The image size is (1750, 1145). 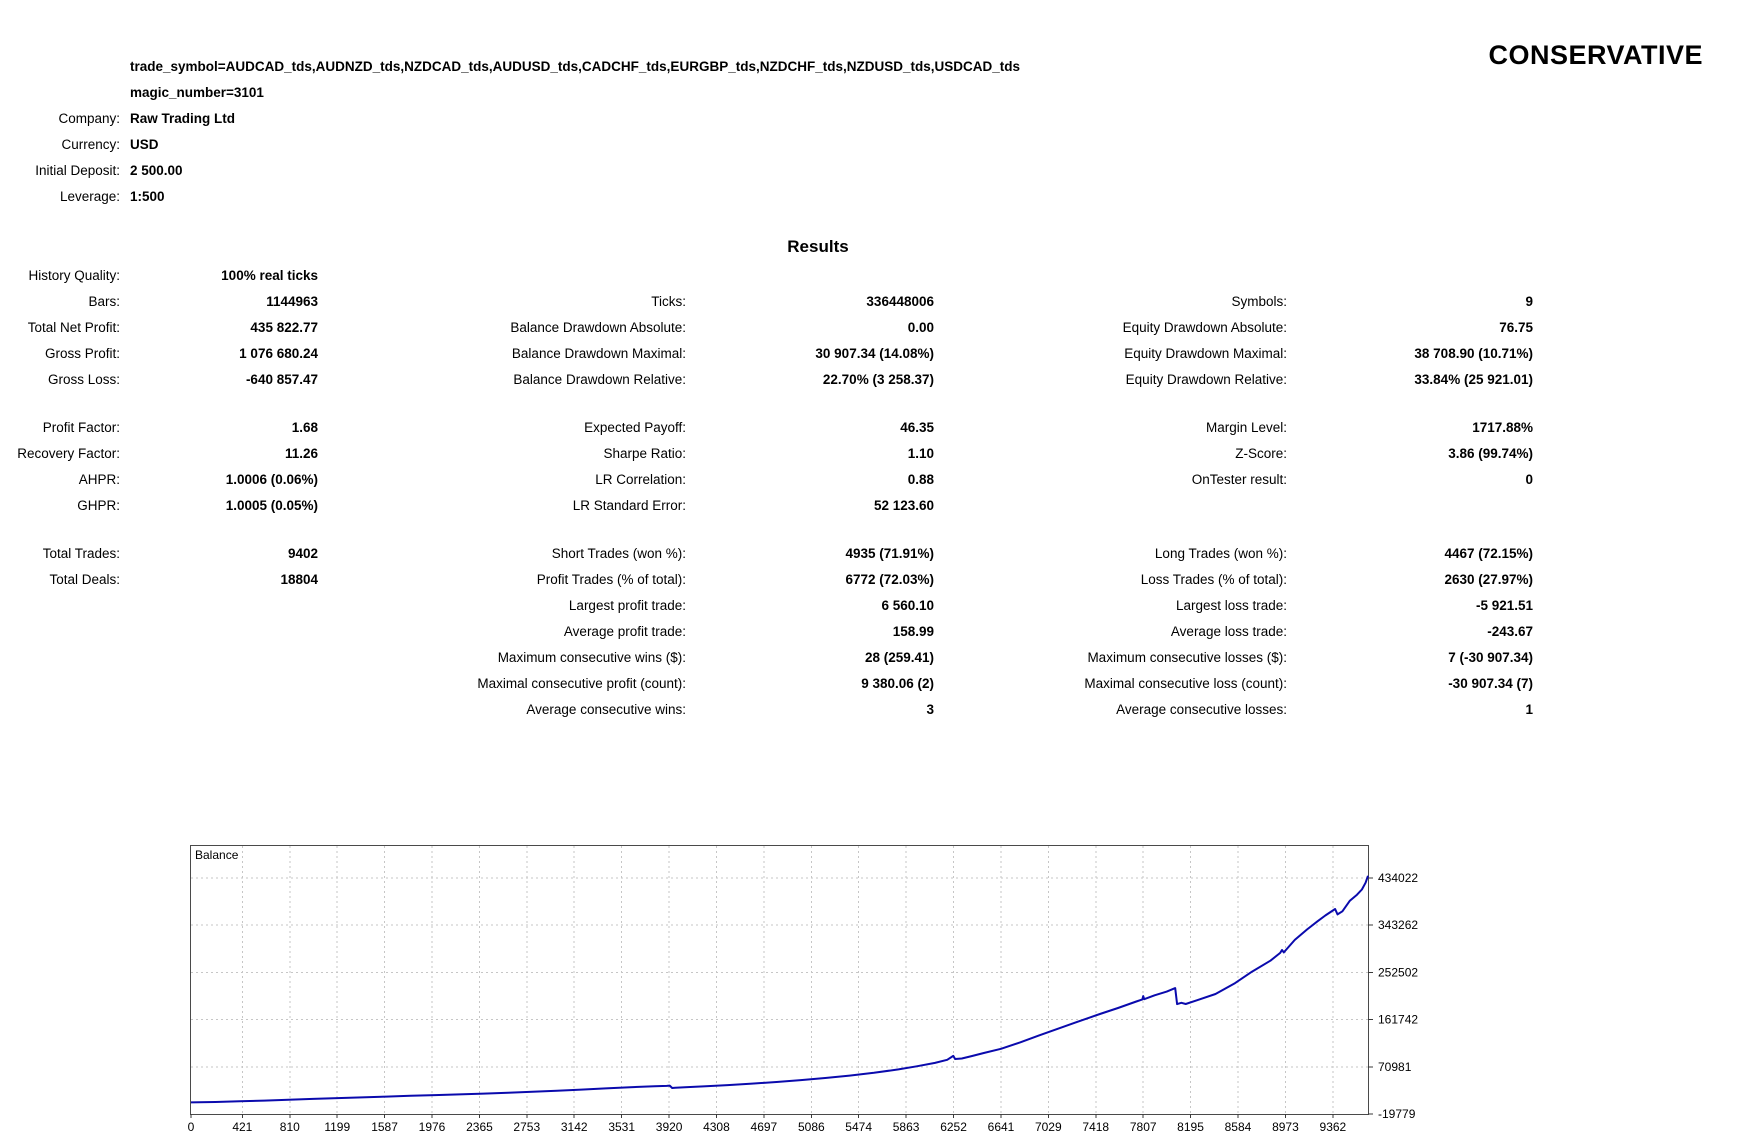 What do you see at coordinates (81, 427) in the screenshot?
I see `result-label: Profit Factor:` at bounding box center [81, 427].